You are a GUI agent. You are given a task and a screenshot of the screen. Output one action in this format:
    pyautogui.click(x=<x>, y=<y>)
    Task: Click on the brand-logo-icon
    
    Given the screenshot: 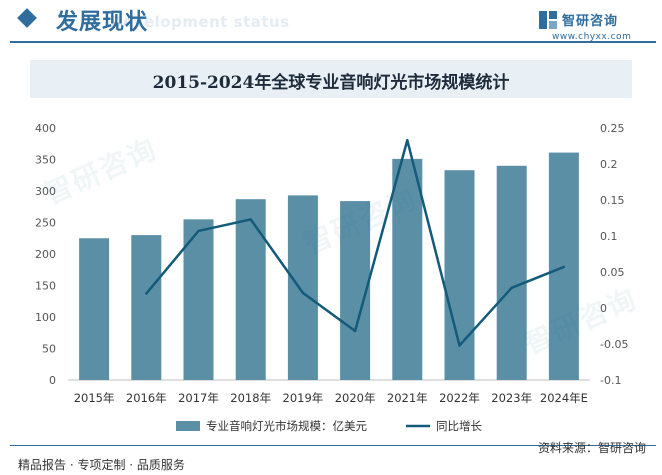 What is the action you would take?
    pyautogui.click(x=548, y=20)
    